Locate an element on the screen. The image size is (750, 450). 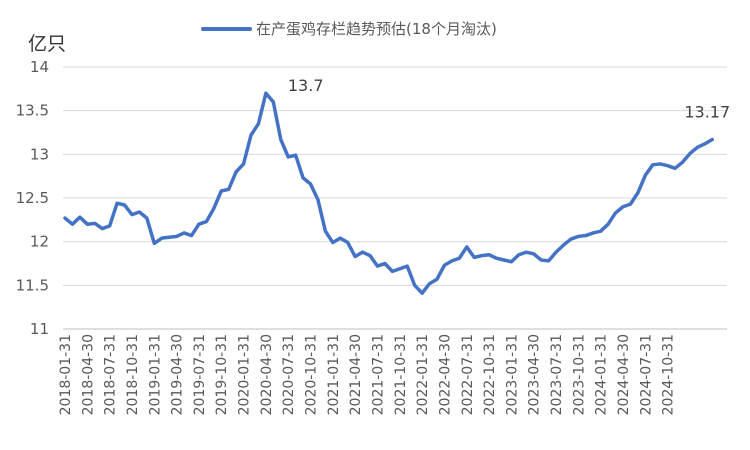
legend: 在产蛋鸡存栏趋势预估(18个月淘汰) is located at coordinates (349, 29).